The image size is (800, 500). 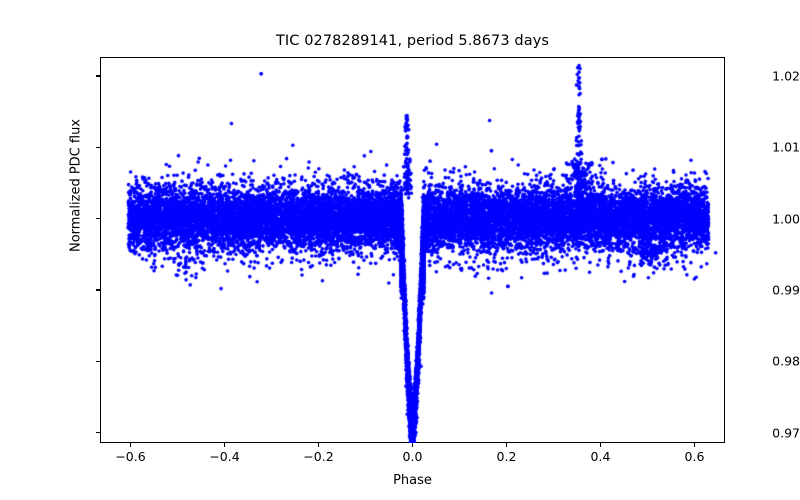 I want to click on x-tick-label: 0.6, so click(x=694, y=456).